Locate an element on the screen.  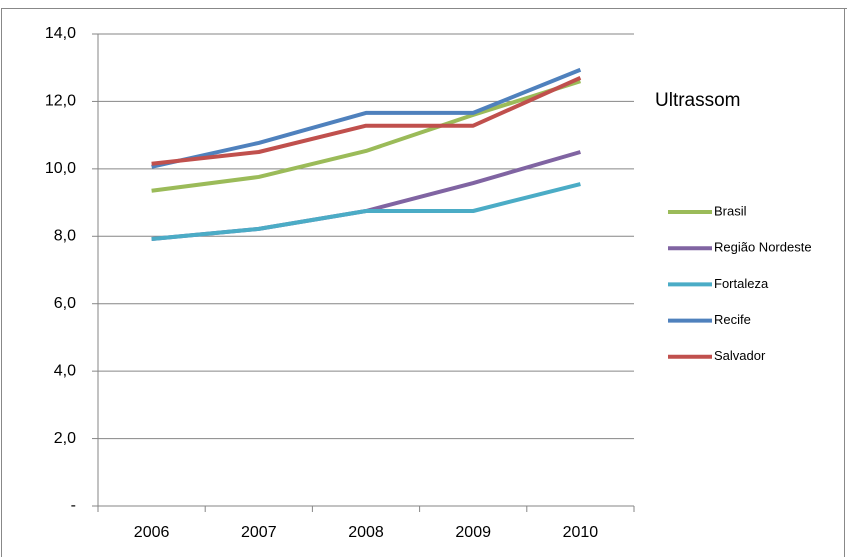
y-tick-label: 2,0 is located at coordinates (65, 438).